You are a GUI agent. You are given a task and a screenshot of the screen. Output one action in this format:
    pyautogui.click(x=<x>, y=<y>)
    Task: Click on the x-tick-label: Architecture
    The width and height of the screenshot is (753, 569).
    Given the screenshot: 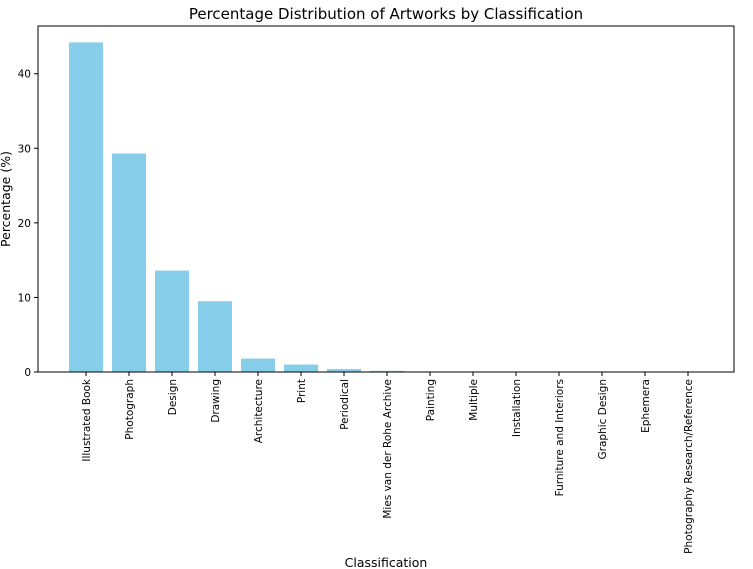 What is the action you would take?
    pyautogui.click(x=259, y=411)
    